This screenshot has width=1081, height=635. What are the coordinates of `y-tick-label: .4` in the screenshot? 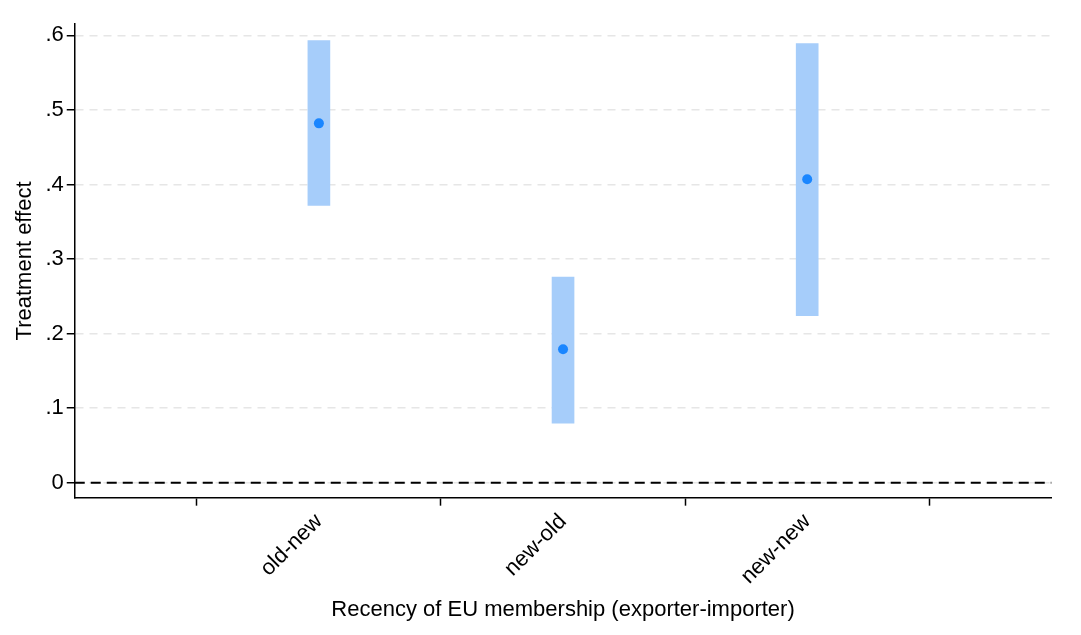 It's located at (54, 183).